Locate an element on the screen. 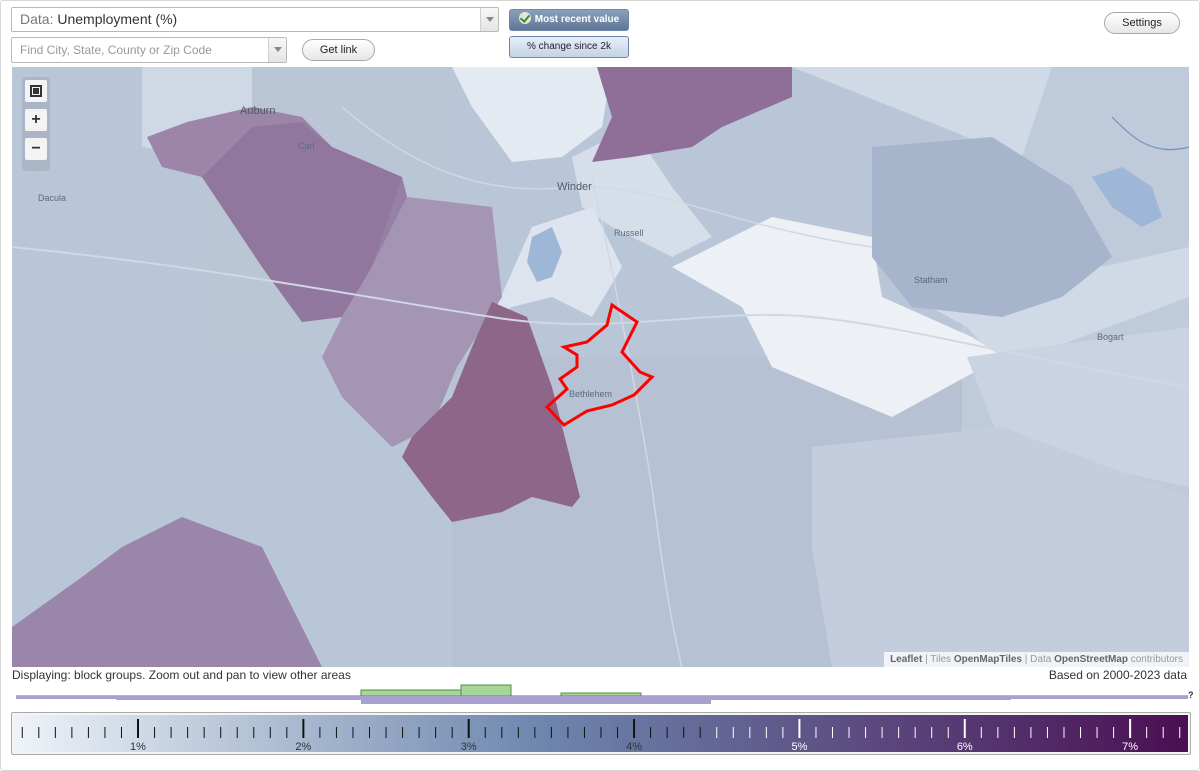 This screenshot has height=771, width=1200. legend-label: 4% is located at coordinates (634, 747).